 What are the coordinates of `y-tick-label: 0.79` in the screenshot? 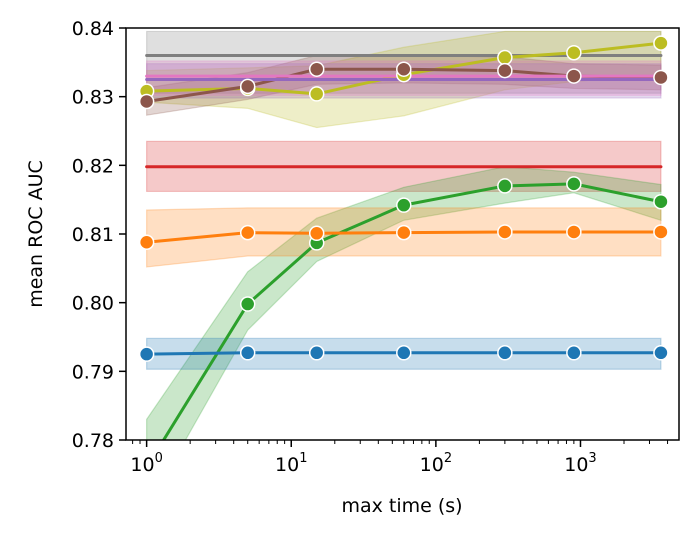 It's located at (93, 372).